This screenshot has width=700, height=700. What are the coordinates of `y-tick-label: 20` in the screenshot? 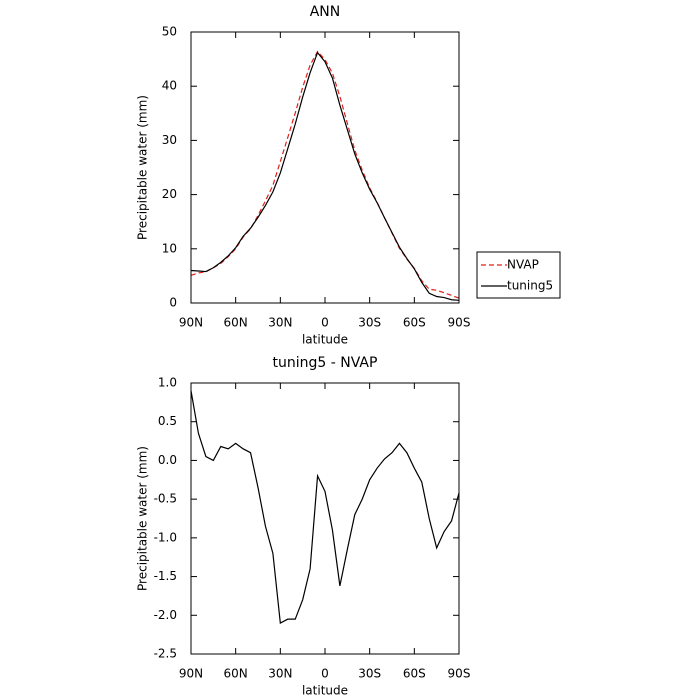 It's located at (169, 194).